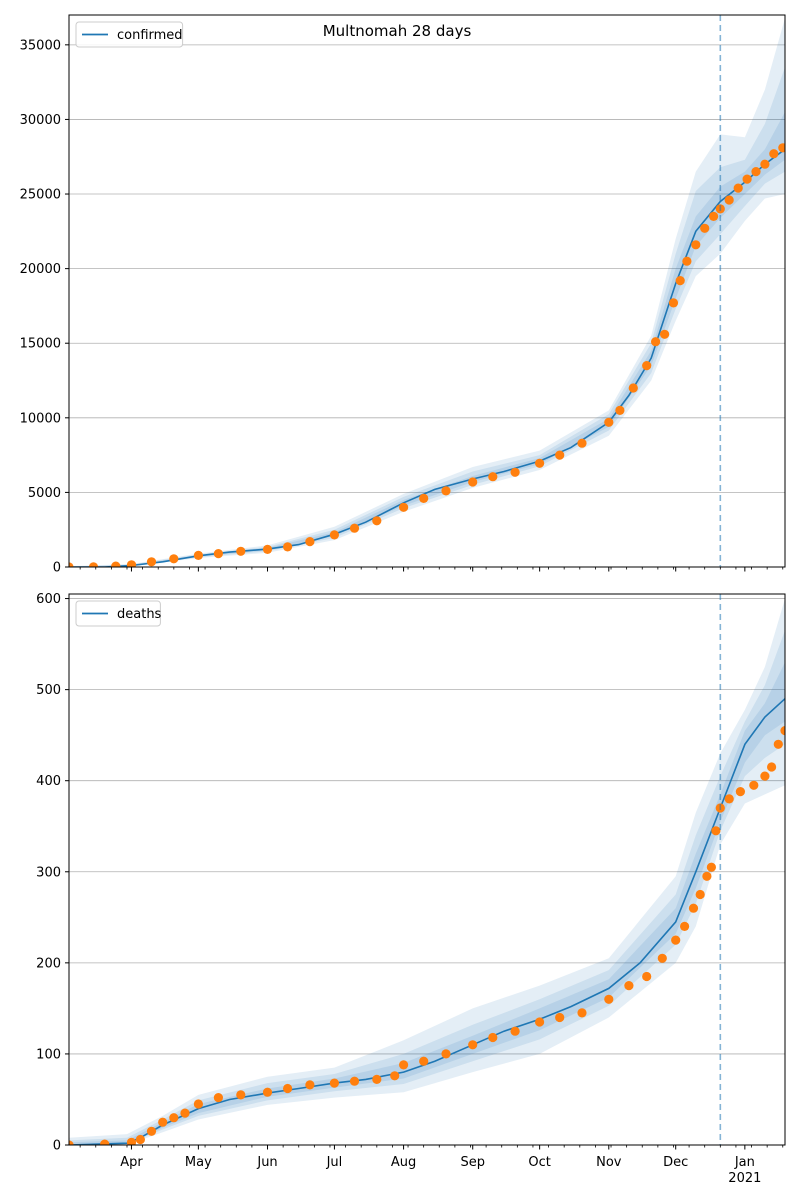  I want to click on y-tick-label: 10000, so click(40, 418).